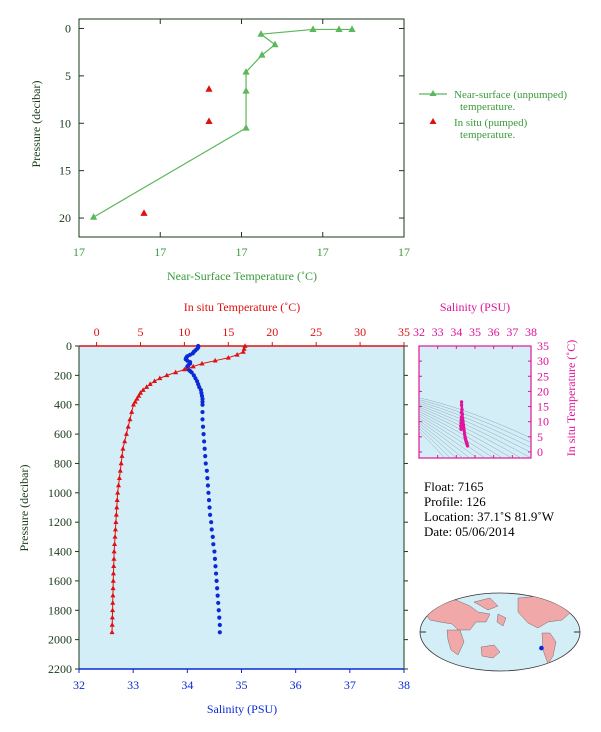 Image resolution: width=601 pixels, height=732 pixels. Describe the element at coordinates (63, 434) in the screenshot. I see `profile-ytick-label: 600` at that location.